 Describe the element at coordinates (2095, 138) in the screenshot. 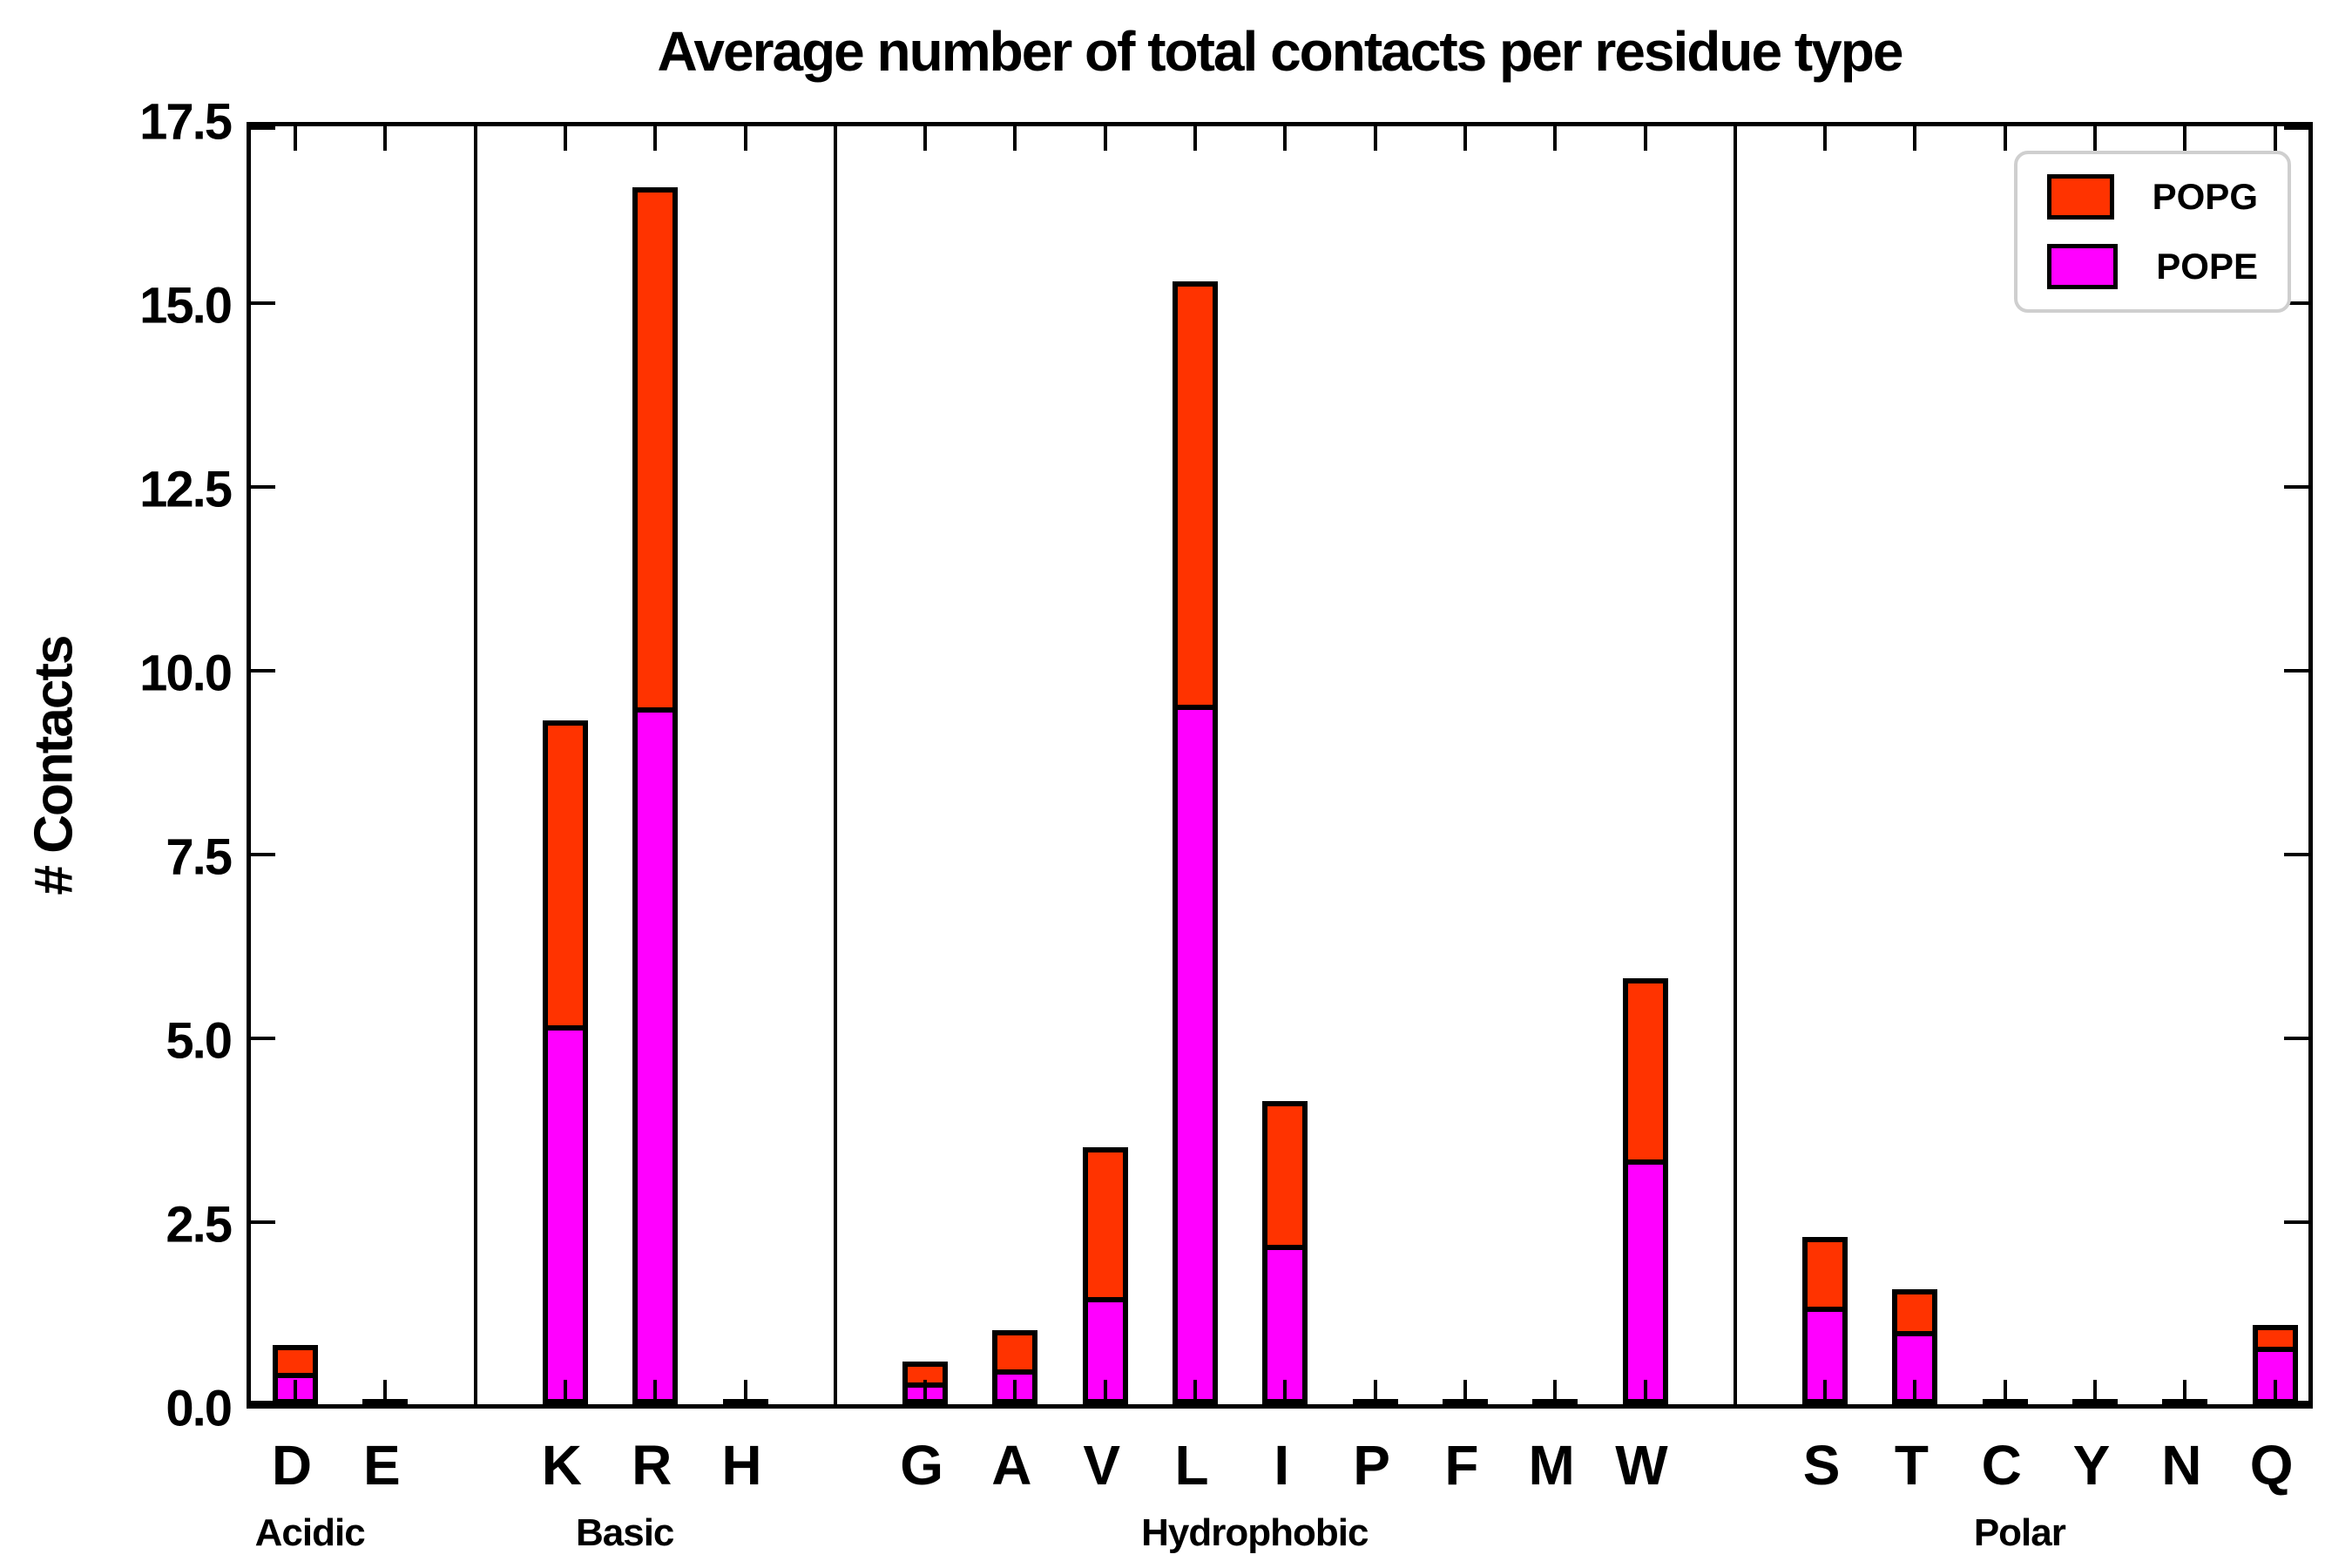

I see `x-tick-top-Y` at that location.